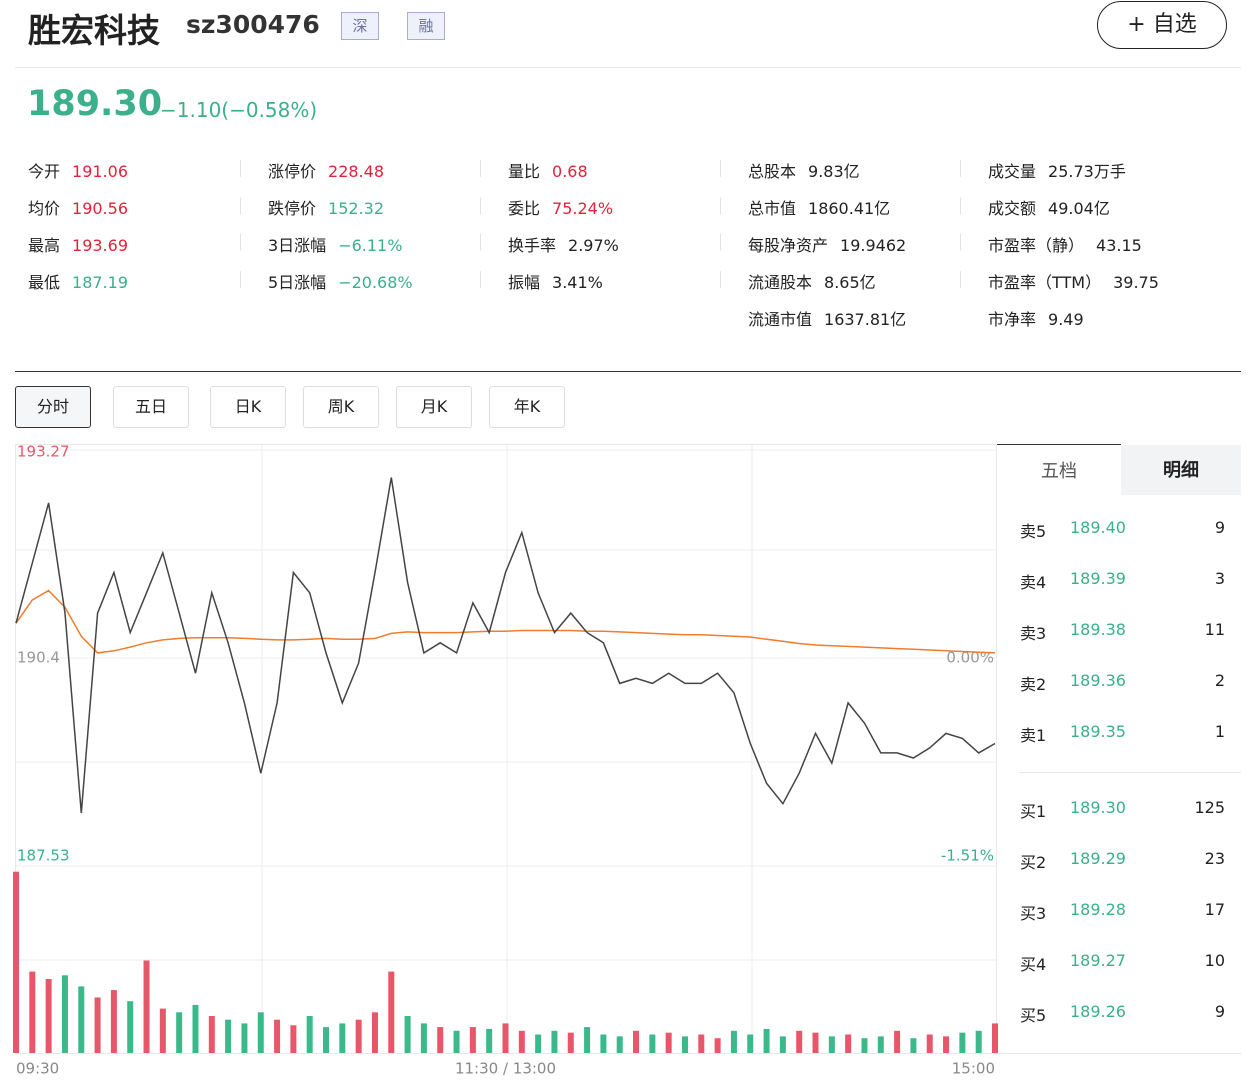 The image size is (1259, 1080). Describe the element at coordinates (577, 282) in the screenshot. I see `stat-value: 3.41%` at that location.